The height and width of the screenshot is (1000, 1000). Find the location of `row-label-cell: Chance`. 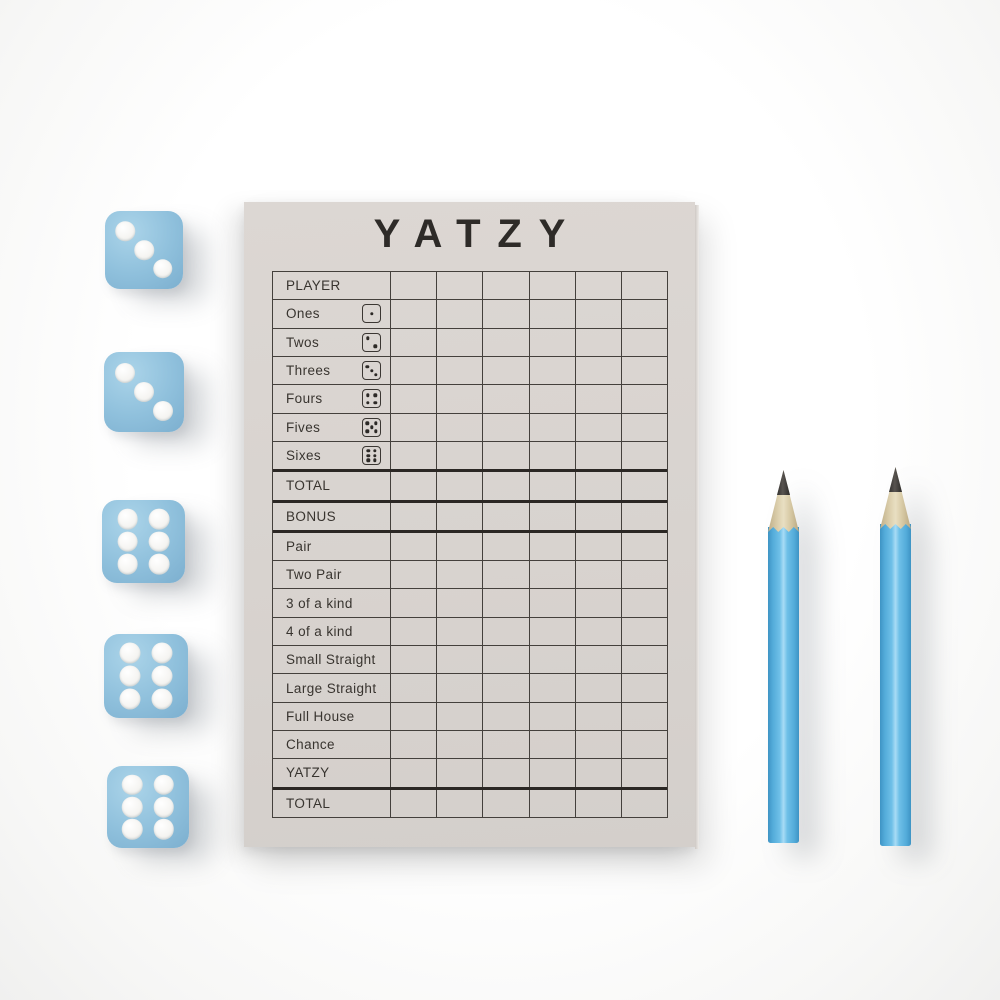

row-label-cell: Chance is located at coordinates (332, 745).